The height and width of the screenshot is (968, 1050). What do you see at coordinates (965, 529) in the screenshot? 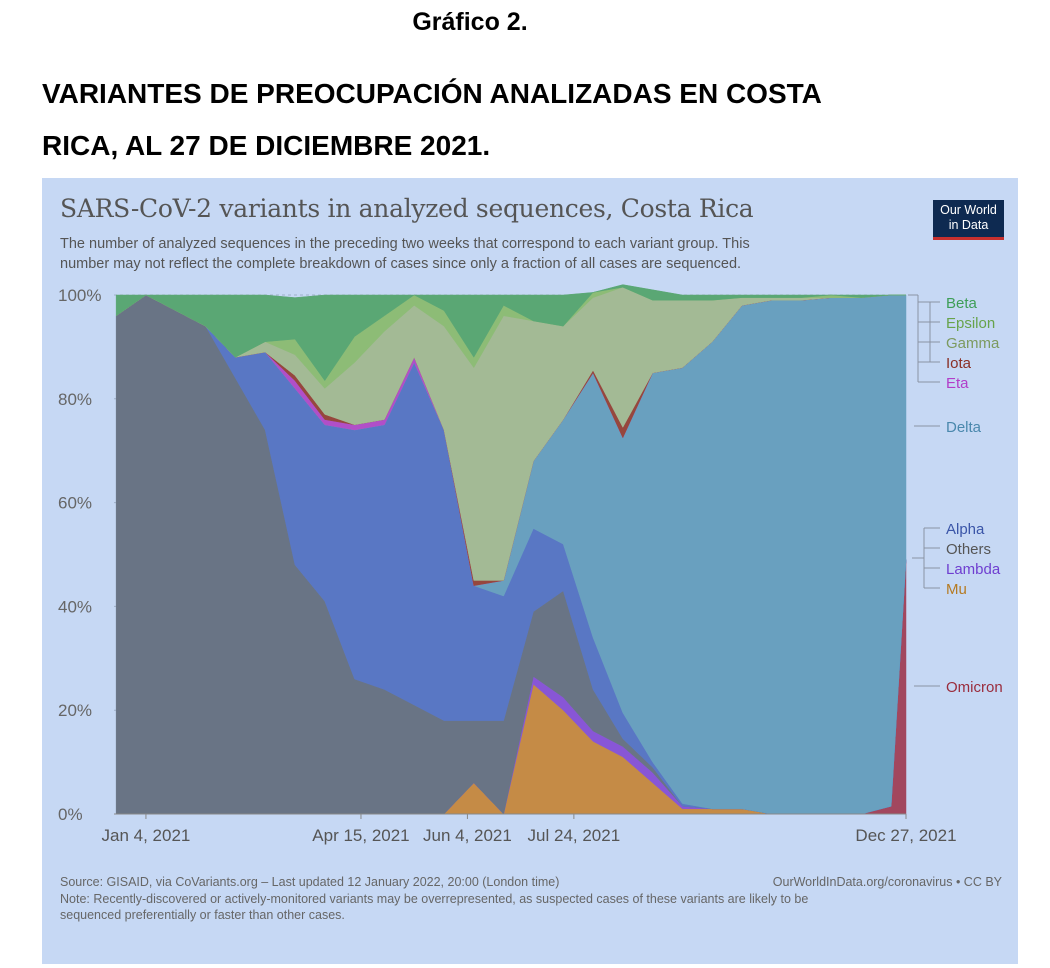
I see `legend-item-alpha: Alpha` at bounding box center [965, 529].